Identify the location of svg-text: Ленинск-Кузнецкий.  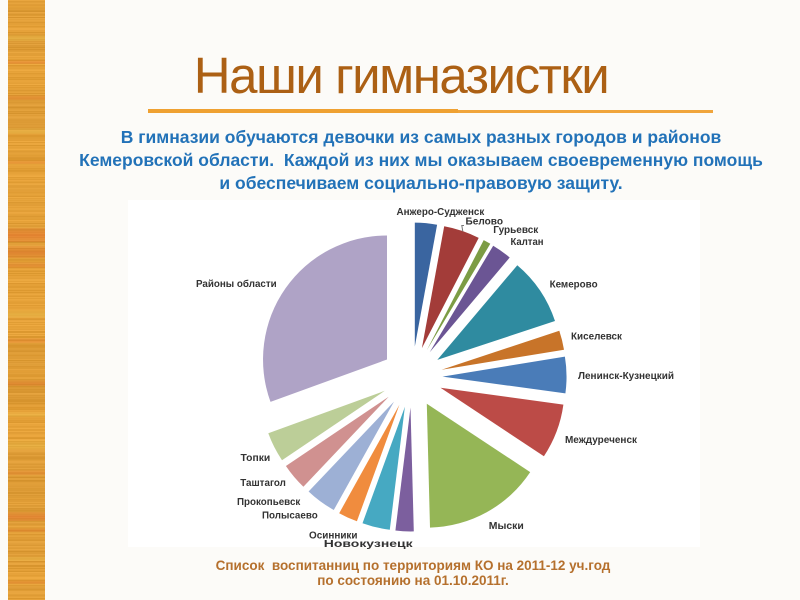
(626, 376).